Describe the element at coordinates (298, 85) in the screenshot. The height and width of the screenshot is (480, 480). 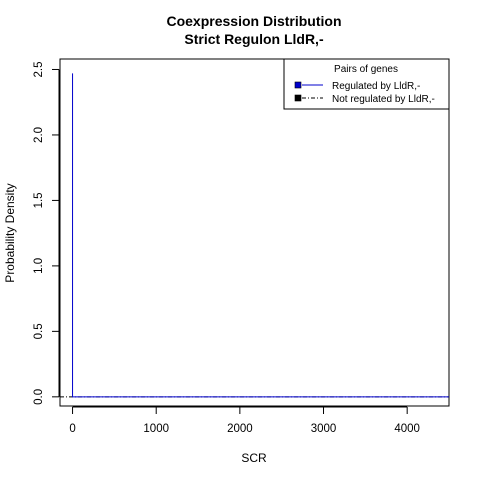
I see `legend-swatch-regulated` at that location.